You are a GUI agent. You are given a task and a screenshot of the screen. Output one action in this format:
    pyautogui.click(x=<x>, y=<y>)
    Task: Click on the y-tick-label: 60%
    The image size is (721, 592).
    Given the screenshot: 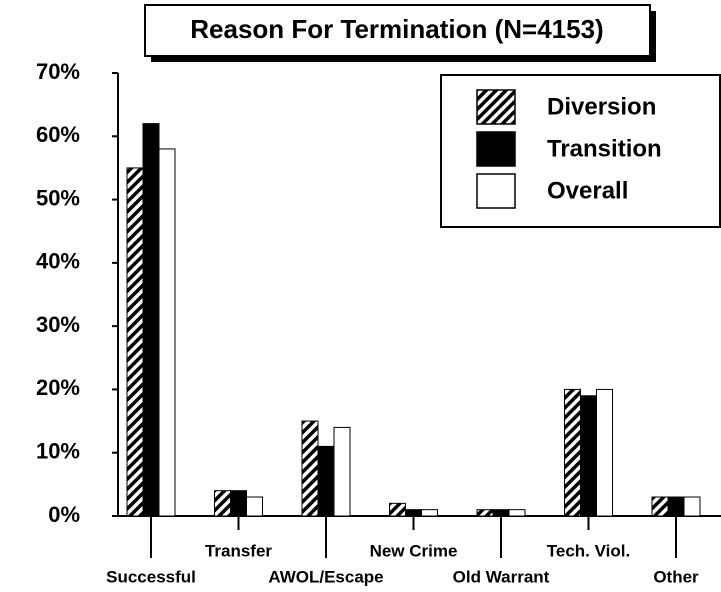 What is the action you would take?
    pyautogui.click(x=58, y=134)
    